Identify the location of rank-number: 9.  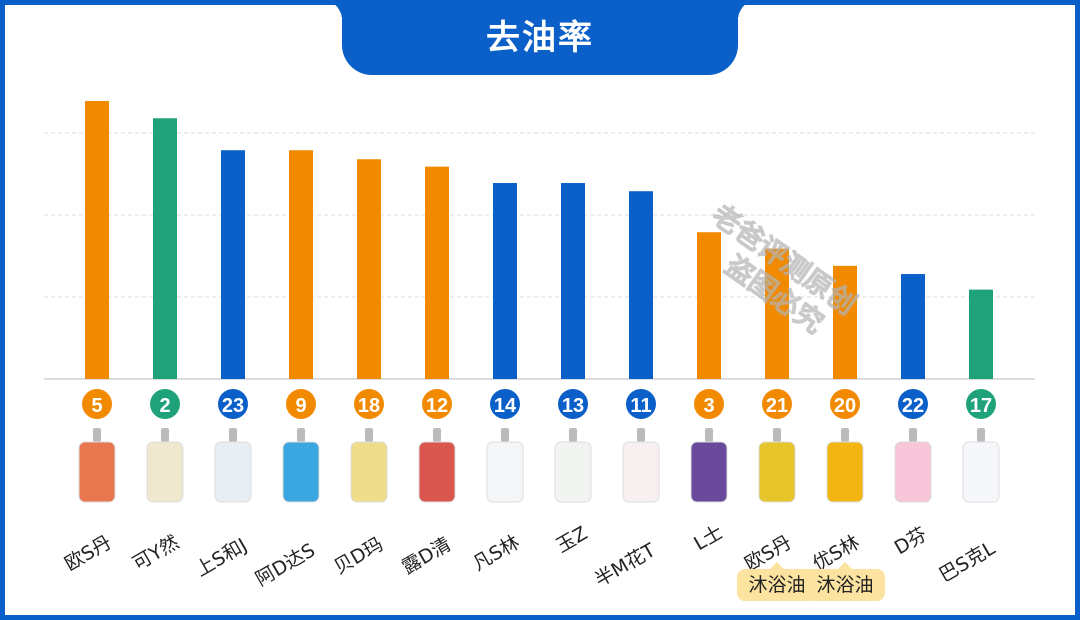
(300, 406).